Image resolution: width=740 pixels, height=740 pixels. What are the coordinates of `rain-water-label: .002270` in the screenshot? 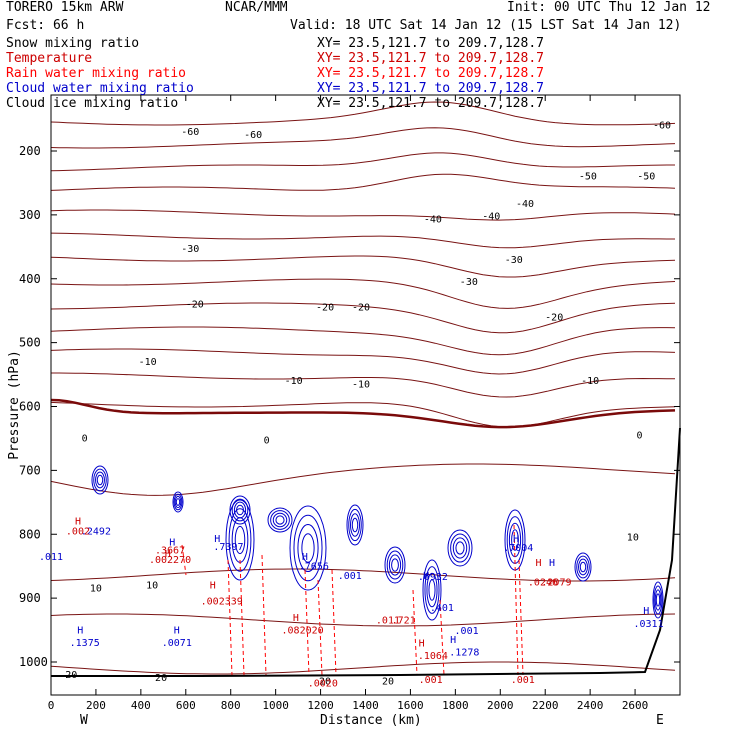 It's located at (170, 560).